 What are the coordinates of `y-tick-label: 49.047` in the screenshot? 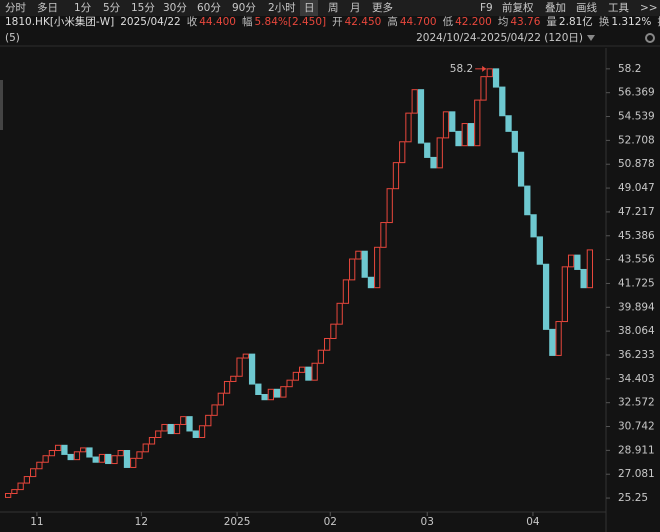 It's located at (636, 188).